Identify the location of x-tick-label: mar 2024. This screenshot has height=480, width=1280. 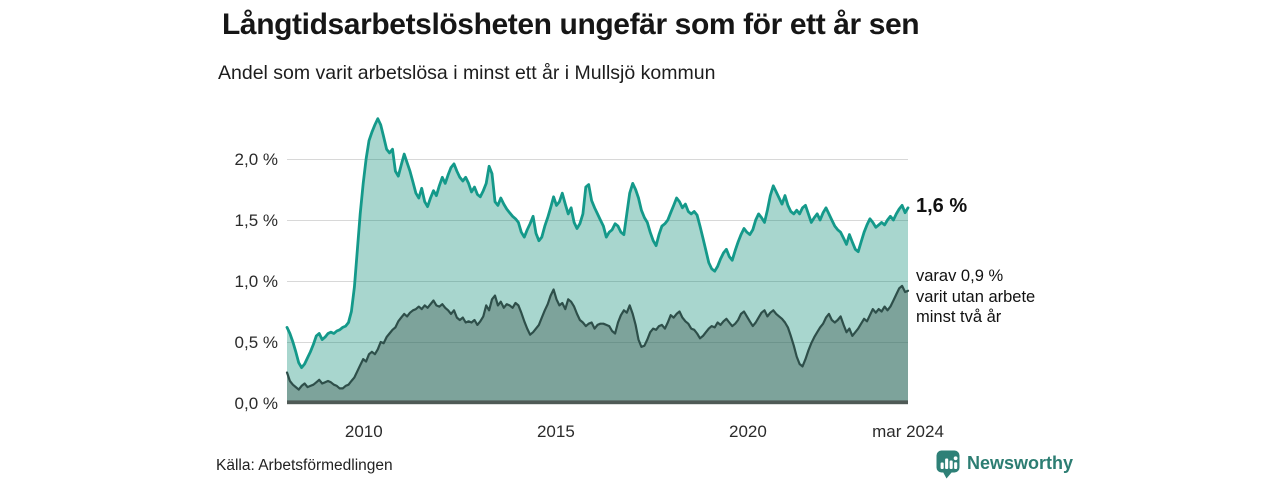
(908, 431).